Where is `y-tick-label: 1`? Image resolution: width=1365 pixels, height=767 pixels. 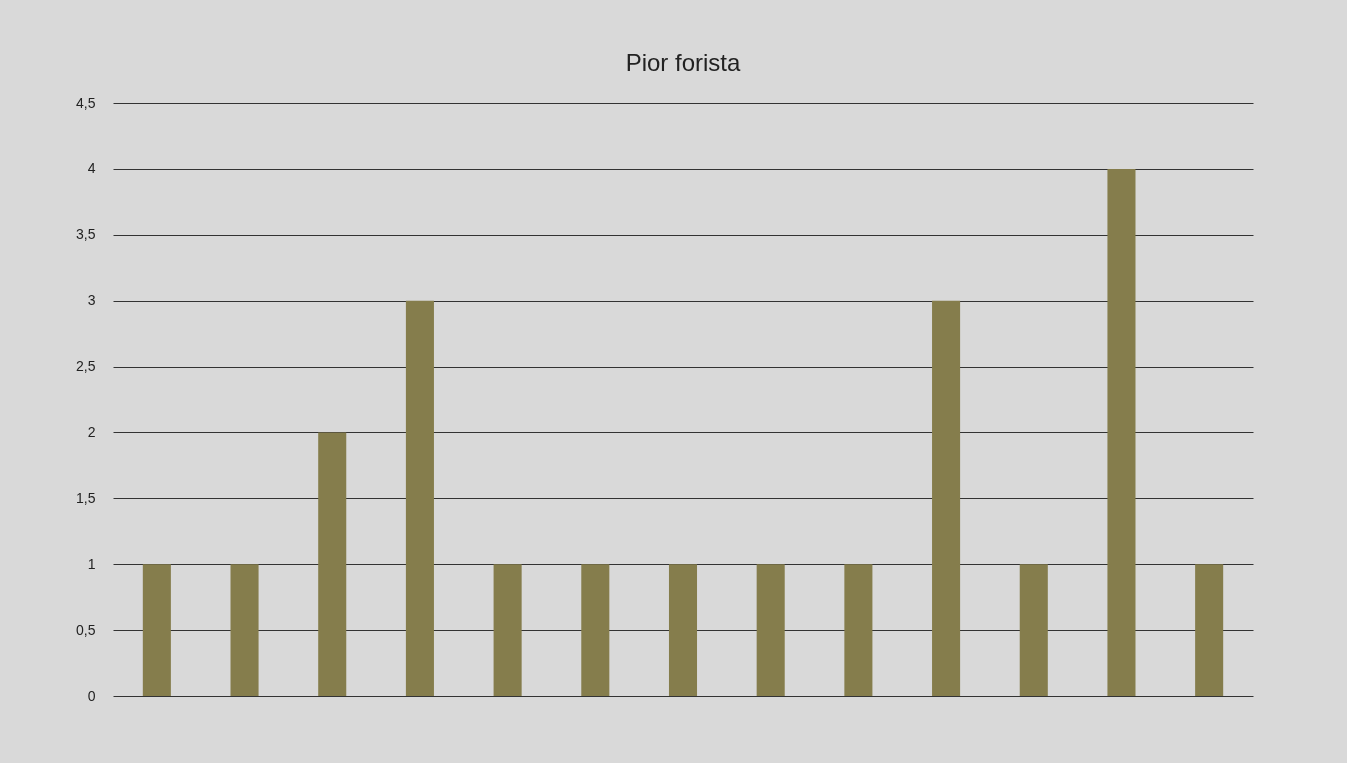 y-tick-label: 1 is located at coordinates (91, 563).